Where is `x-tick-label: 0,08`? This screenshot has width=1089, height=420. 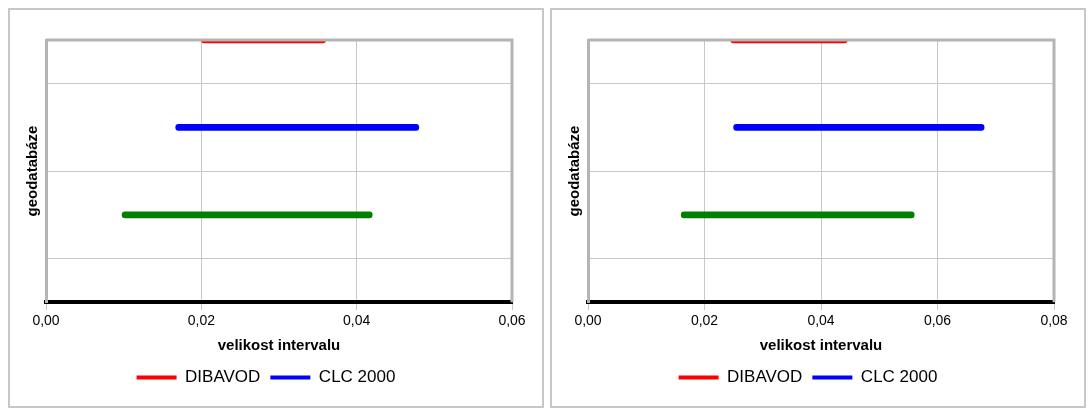 x-tick-label: 0,08 is located at coordinates (1054, 320).